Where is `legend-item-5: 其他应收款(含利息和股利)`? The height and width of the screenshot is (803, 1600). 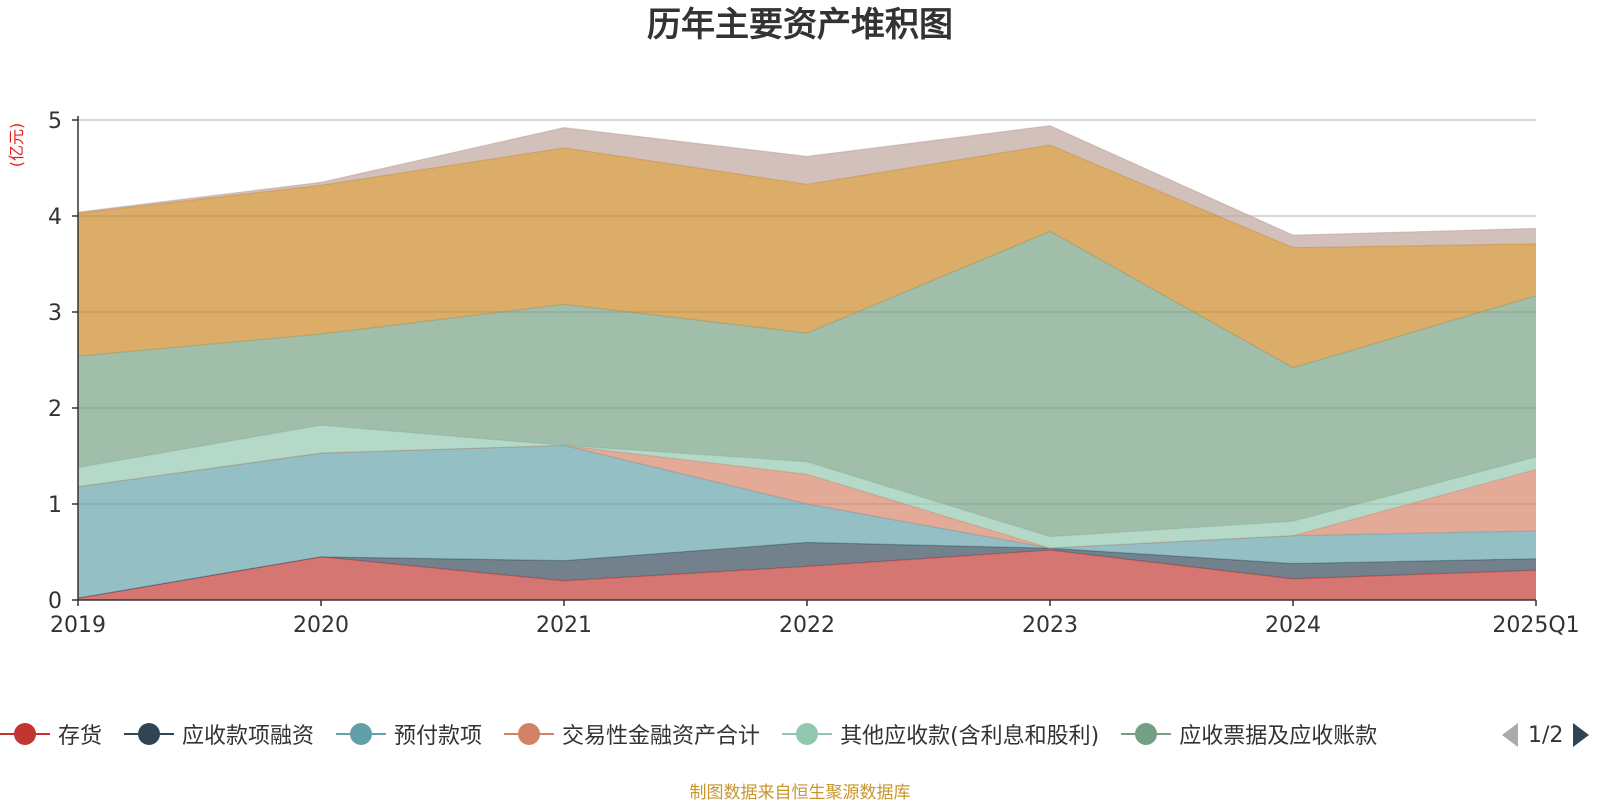 legend-item-5: 其他应收款(含利息和股利) is located at coordinates (940, 734).